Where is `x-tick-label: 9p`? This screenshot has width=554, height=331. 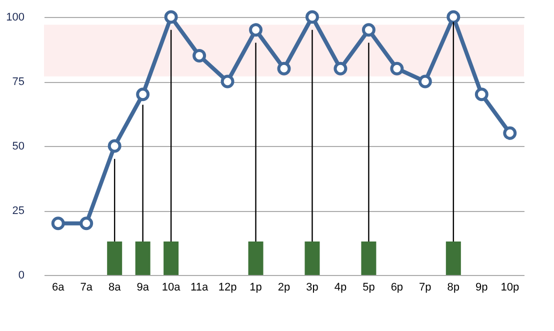
x-tick-label: 9p is located at coordinates (482, 288).